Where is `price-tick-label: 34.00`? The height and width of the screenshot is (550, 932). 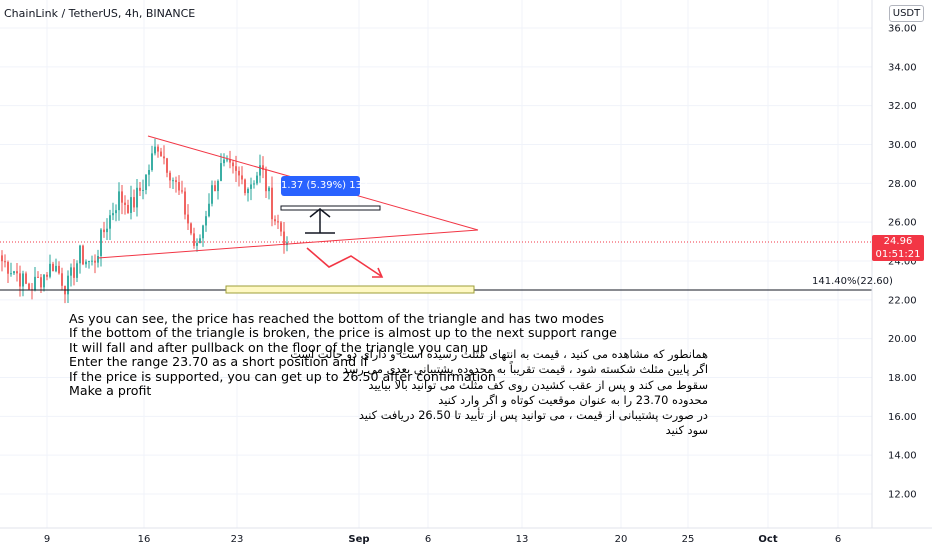 price-tick-label: 34.00 is located at coordinates (902, 67).